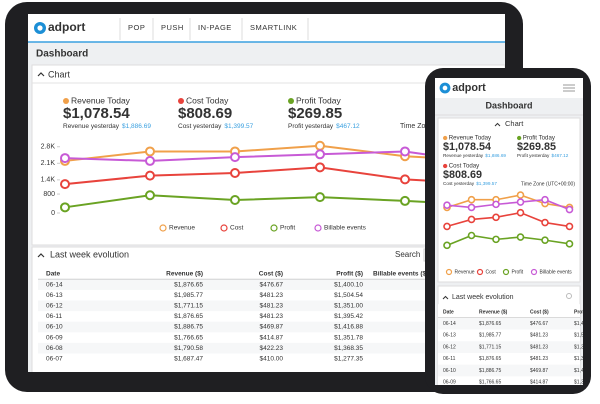 The width and height of the screenshot is (600, 404). Describe the element at coordinates (585, 324) in the screenshot. I see `table-cell: $1,400.10` at that location.